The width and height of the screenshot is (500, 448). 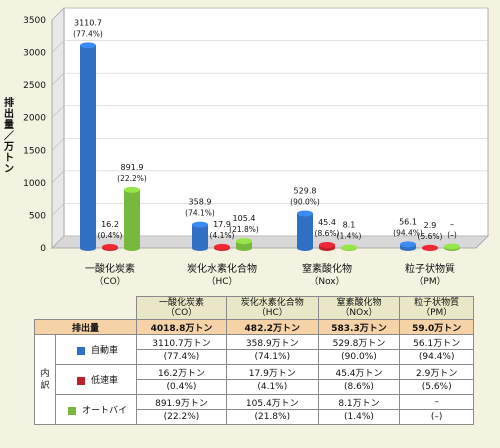 I want to click on y-tick-label: 1000, so click(x=34, y=184).